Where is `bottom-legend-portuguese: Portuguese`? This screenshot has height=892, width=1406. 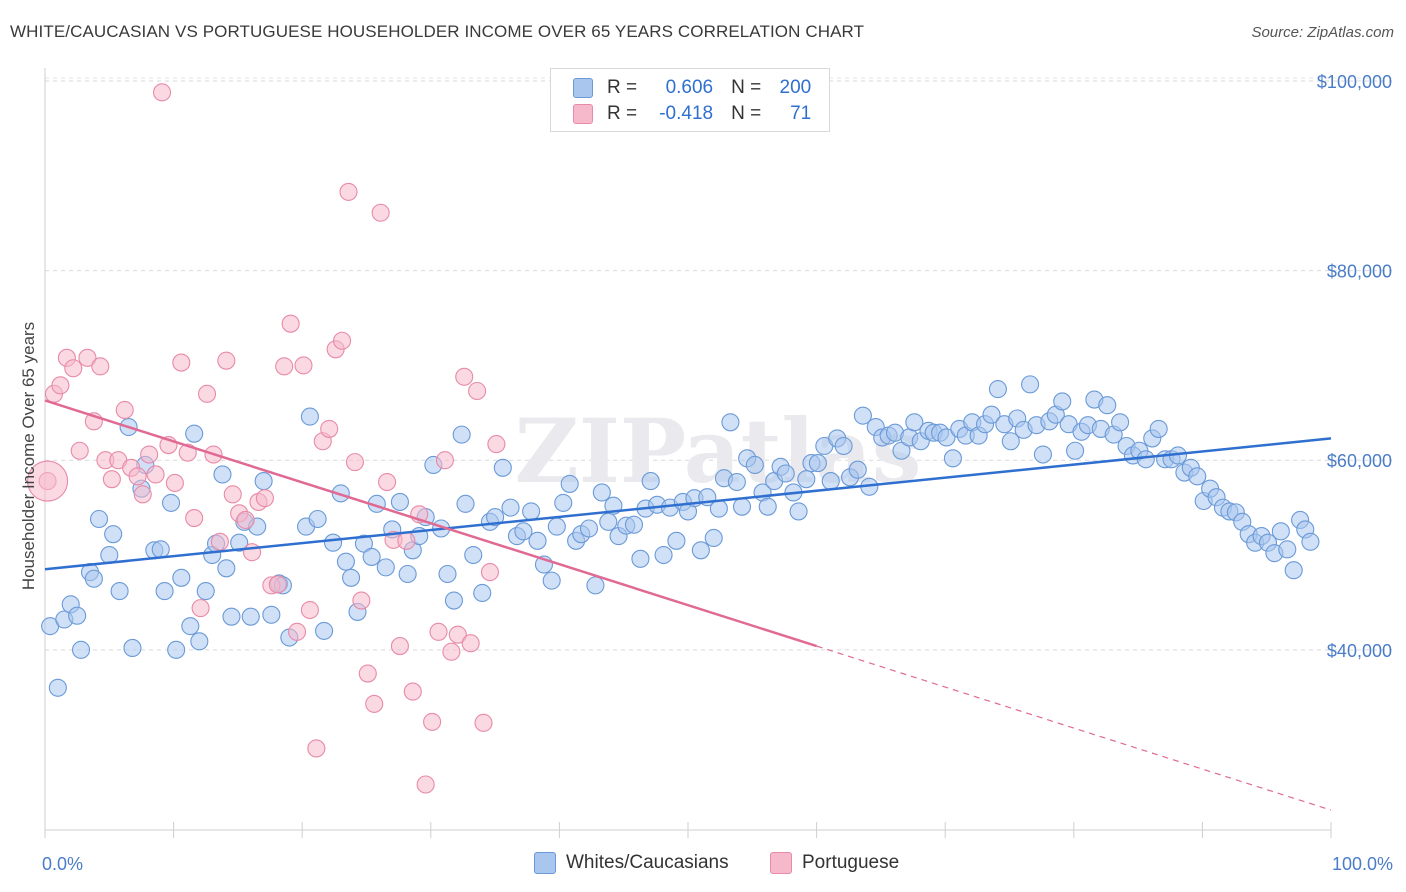 bottom-legend-portuguese: Portuguese is located at coordinates (834, 863).